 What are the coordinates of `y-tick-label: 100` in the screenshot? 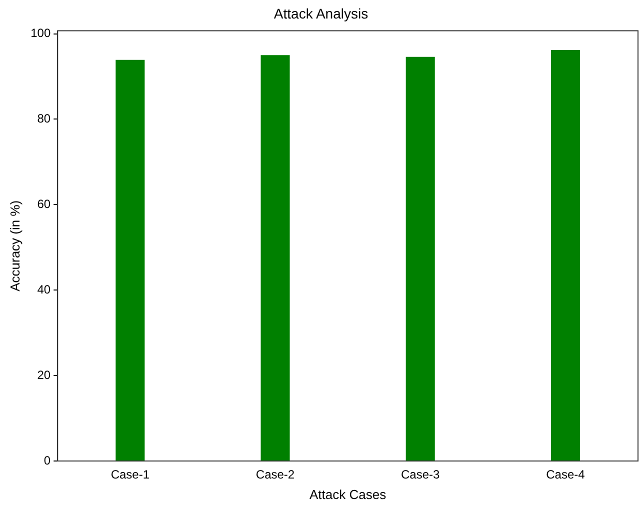 It's located at (40, 33).